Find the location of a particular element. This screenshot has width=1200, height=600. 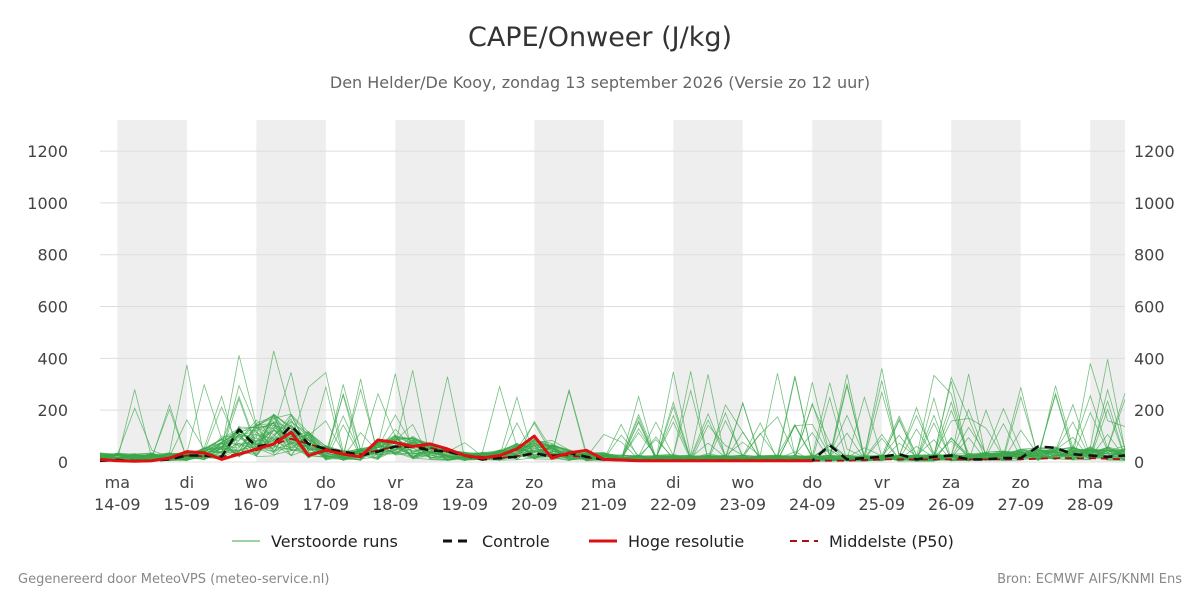

y-tick-label-left: 200 is located at coordinates (52, 410).